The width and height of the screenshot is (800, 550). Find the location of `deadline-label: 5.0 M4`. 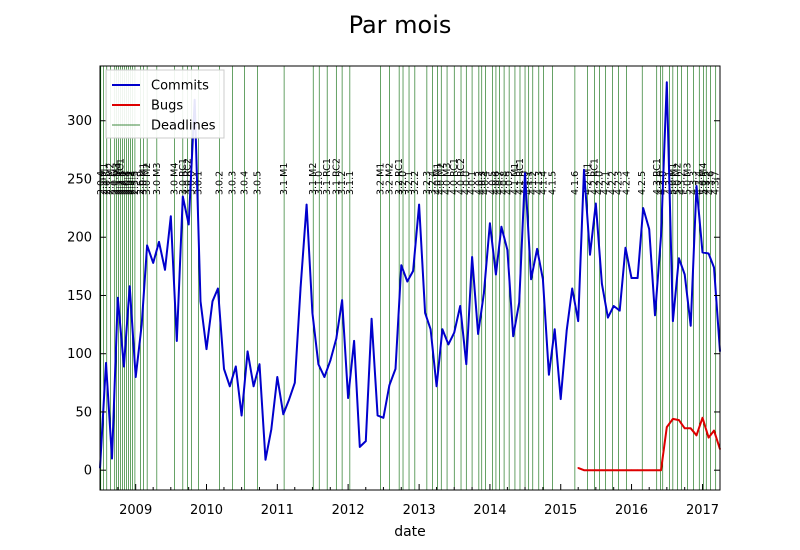

deadline-label: 5.0 M4 is located at coordinates (703, 179).